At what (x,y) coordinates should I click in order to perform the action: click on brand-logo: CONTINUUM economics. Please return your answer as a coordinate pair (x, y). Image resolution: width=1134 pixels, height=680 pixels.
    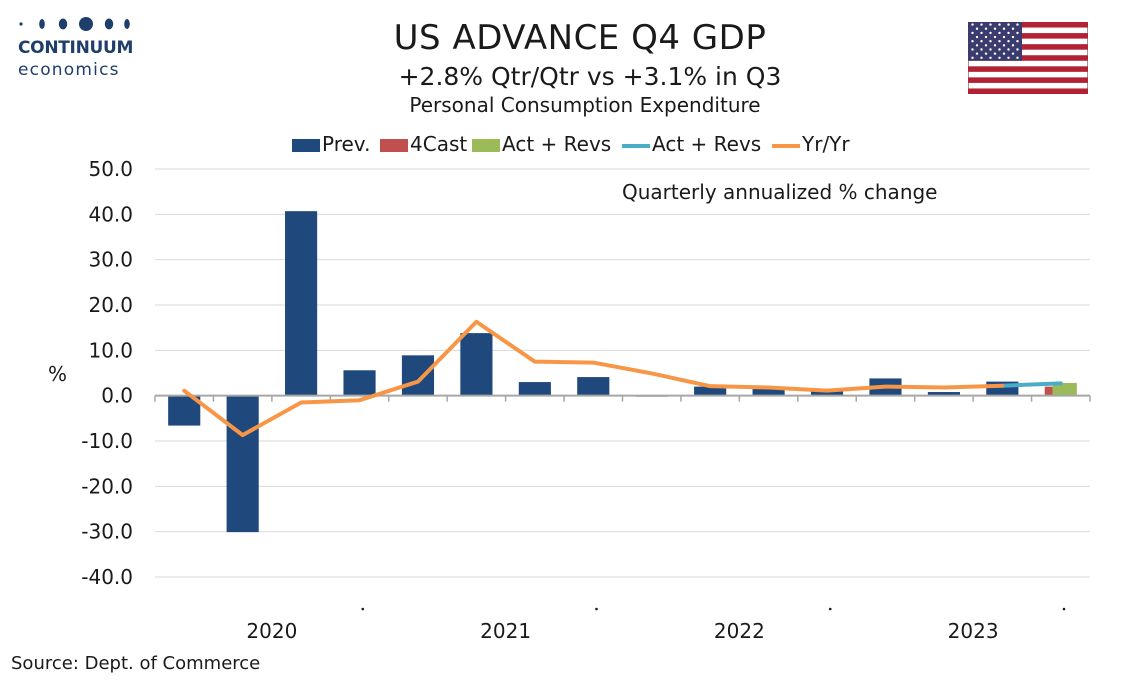
    Looking at the image, I should click on (74, 47).